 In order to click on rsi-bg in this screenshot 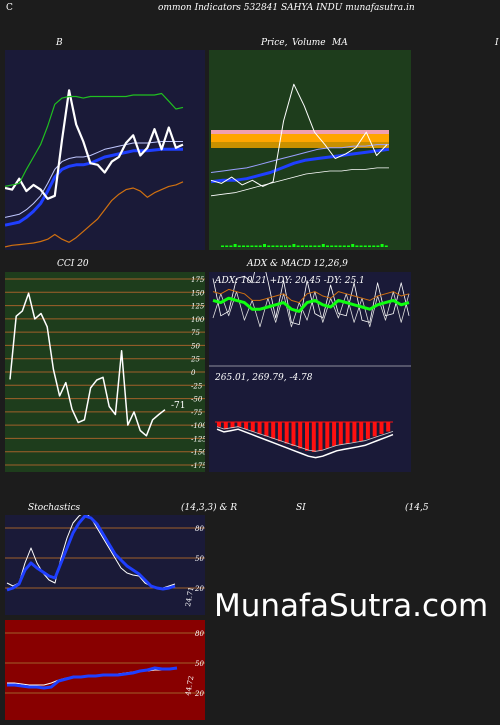, I will do `click(105, 670)`.